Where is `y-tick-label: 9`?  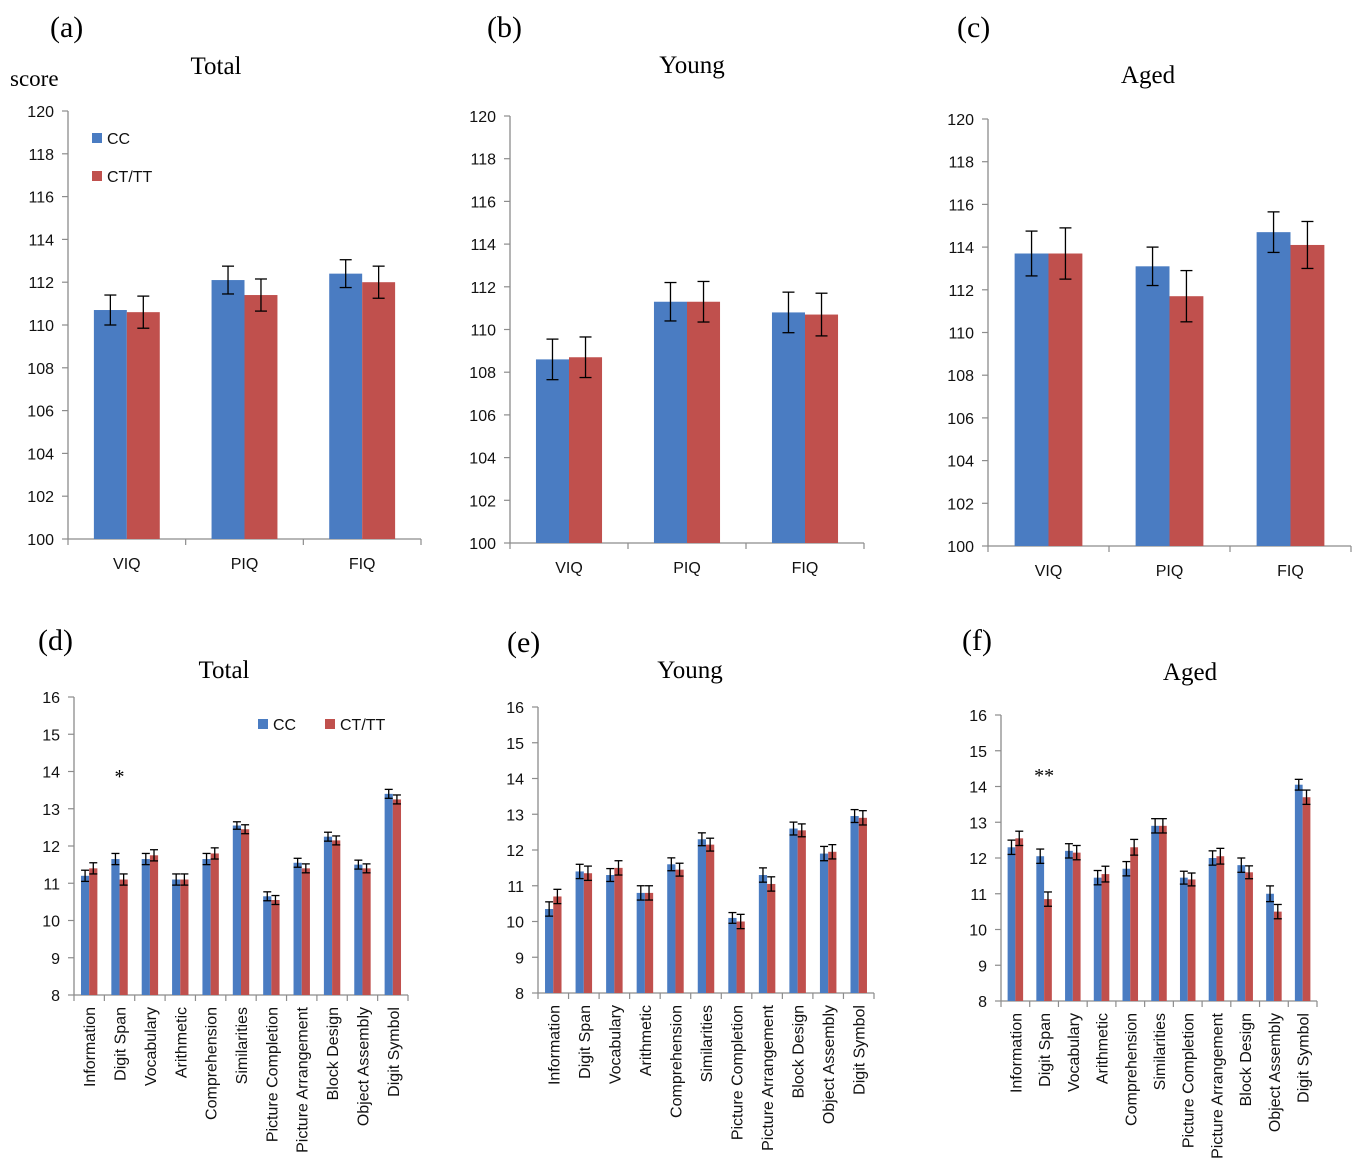 y-tick-label: 9 is located at coordinates (55, 959).